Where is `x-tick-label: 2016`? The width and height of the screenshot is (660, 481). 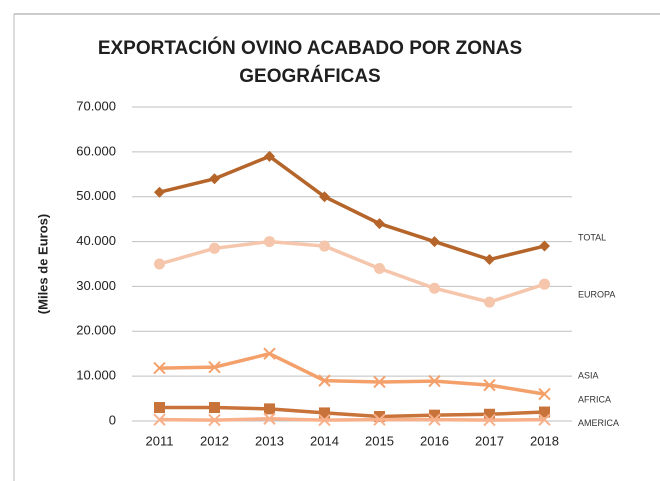 x-tick-label: 2016 is located at coordinates (434, 440).